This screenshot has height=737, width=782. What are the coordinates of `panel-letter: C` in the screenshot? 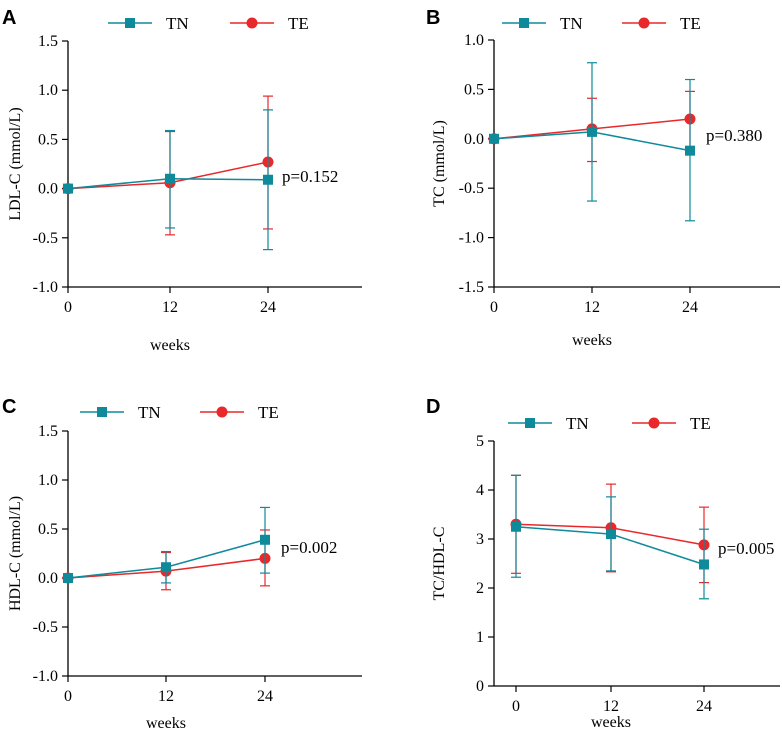 It's located at (9, 407).